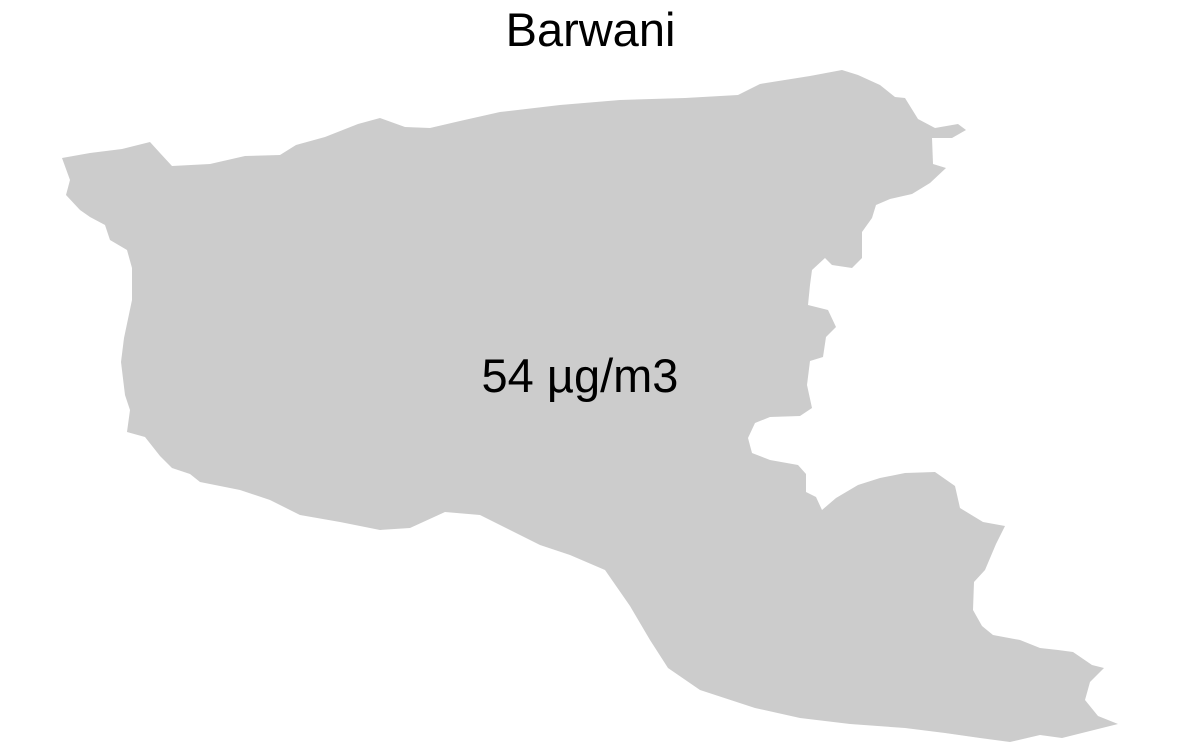 Image resolution: width=1181 pixels, height=755 pixels. Describe the element at coordinates (590, 29) in the screenshot. I see `map-title: Barwani` at that location.